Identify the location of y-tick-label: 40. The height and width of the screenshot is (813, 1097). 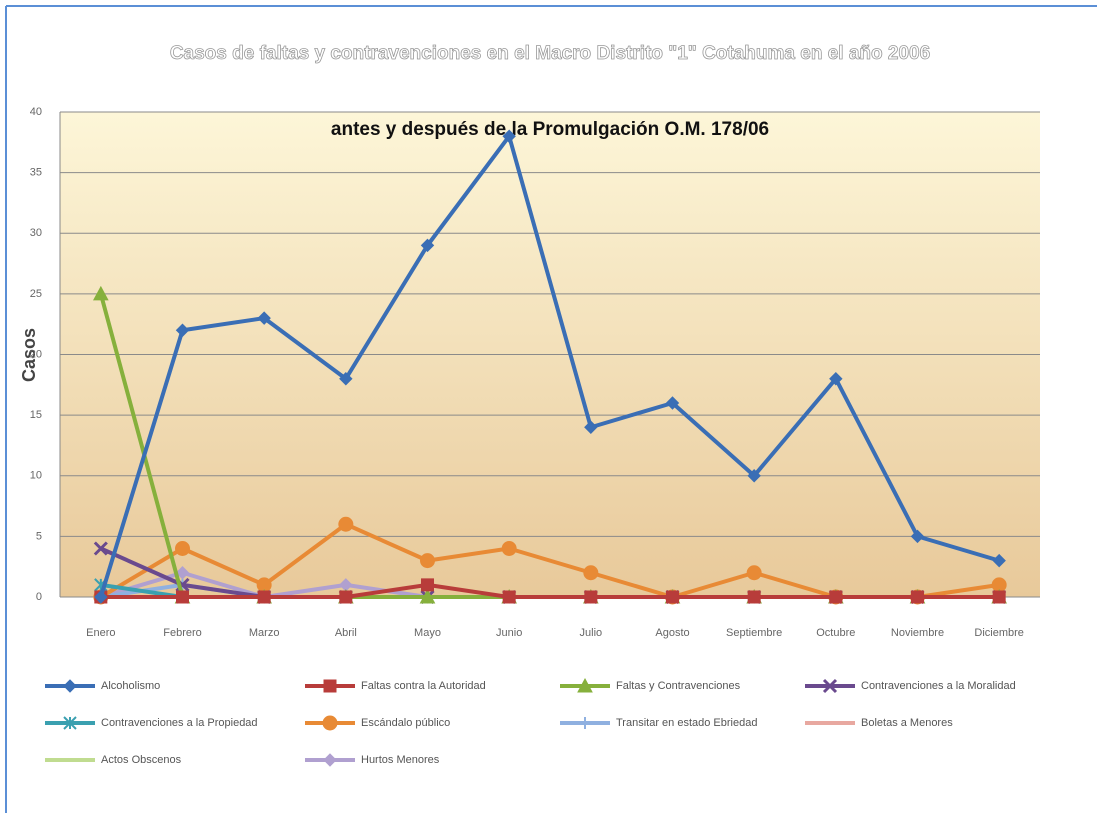
(36, 112).